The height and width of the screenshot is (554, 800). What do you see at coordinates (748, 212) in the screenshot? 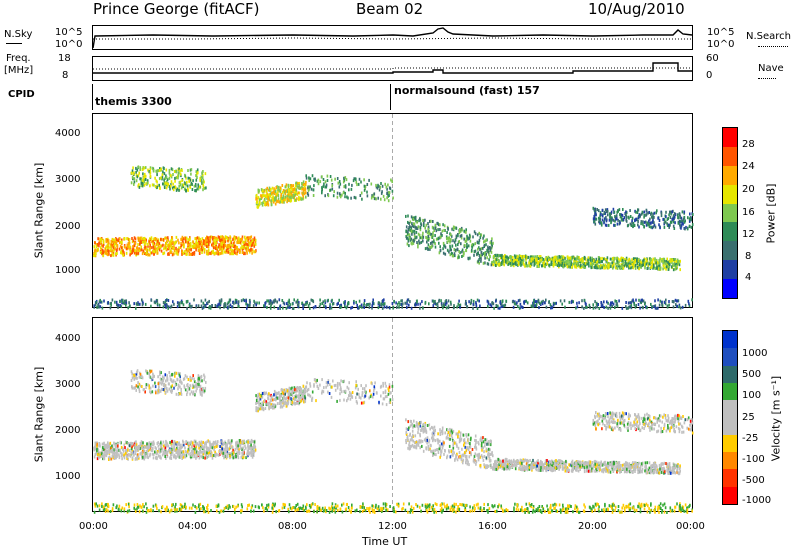
I see `power-cbar-tick: 16` at bounding box center [748, 212].